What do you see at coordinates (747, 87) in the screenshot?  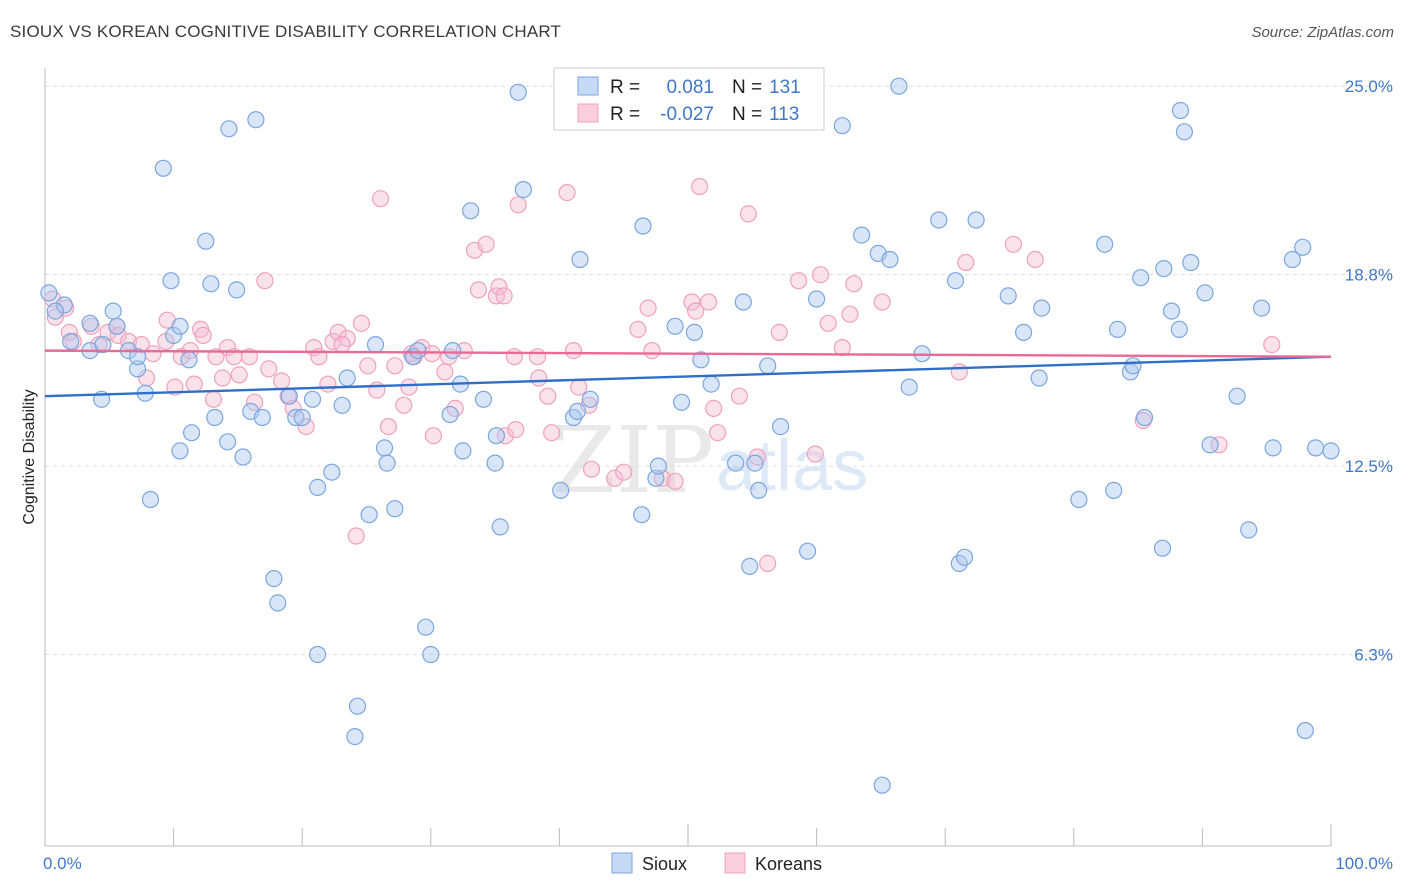 I see `legend-n-label-1: N =` at bounding box center [747, 87].